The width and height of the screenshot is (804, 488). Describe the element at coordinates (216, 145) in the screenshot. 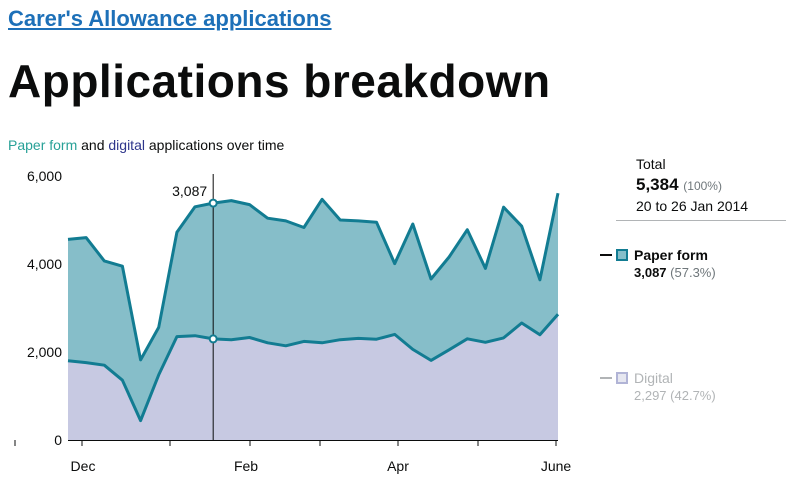

I see `subtitle-rest: applications over time` at that location.